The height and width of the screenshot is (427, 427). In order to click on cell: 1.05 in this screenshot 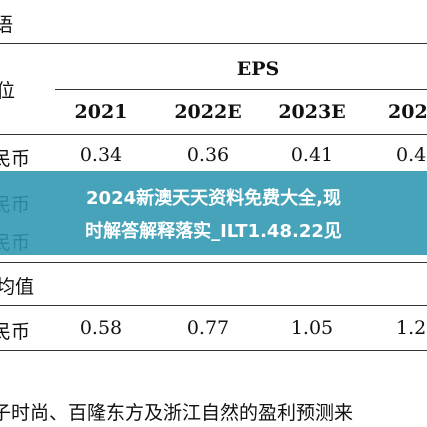, I will do `click(312, 328)`.